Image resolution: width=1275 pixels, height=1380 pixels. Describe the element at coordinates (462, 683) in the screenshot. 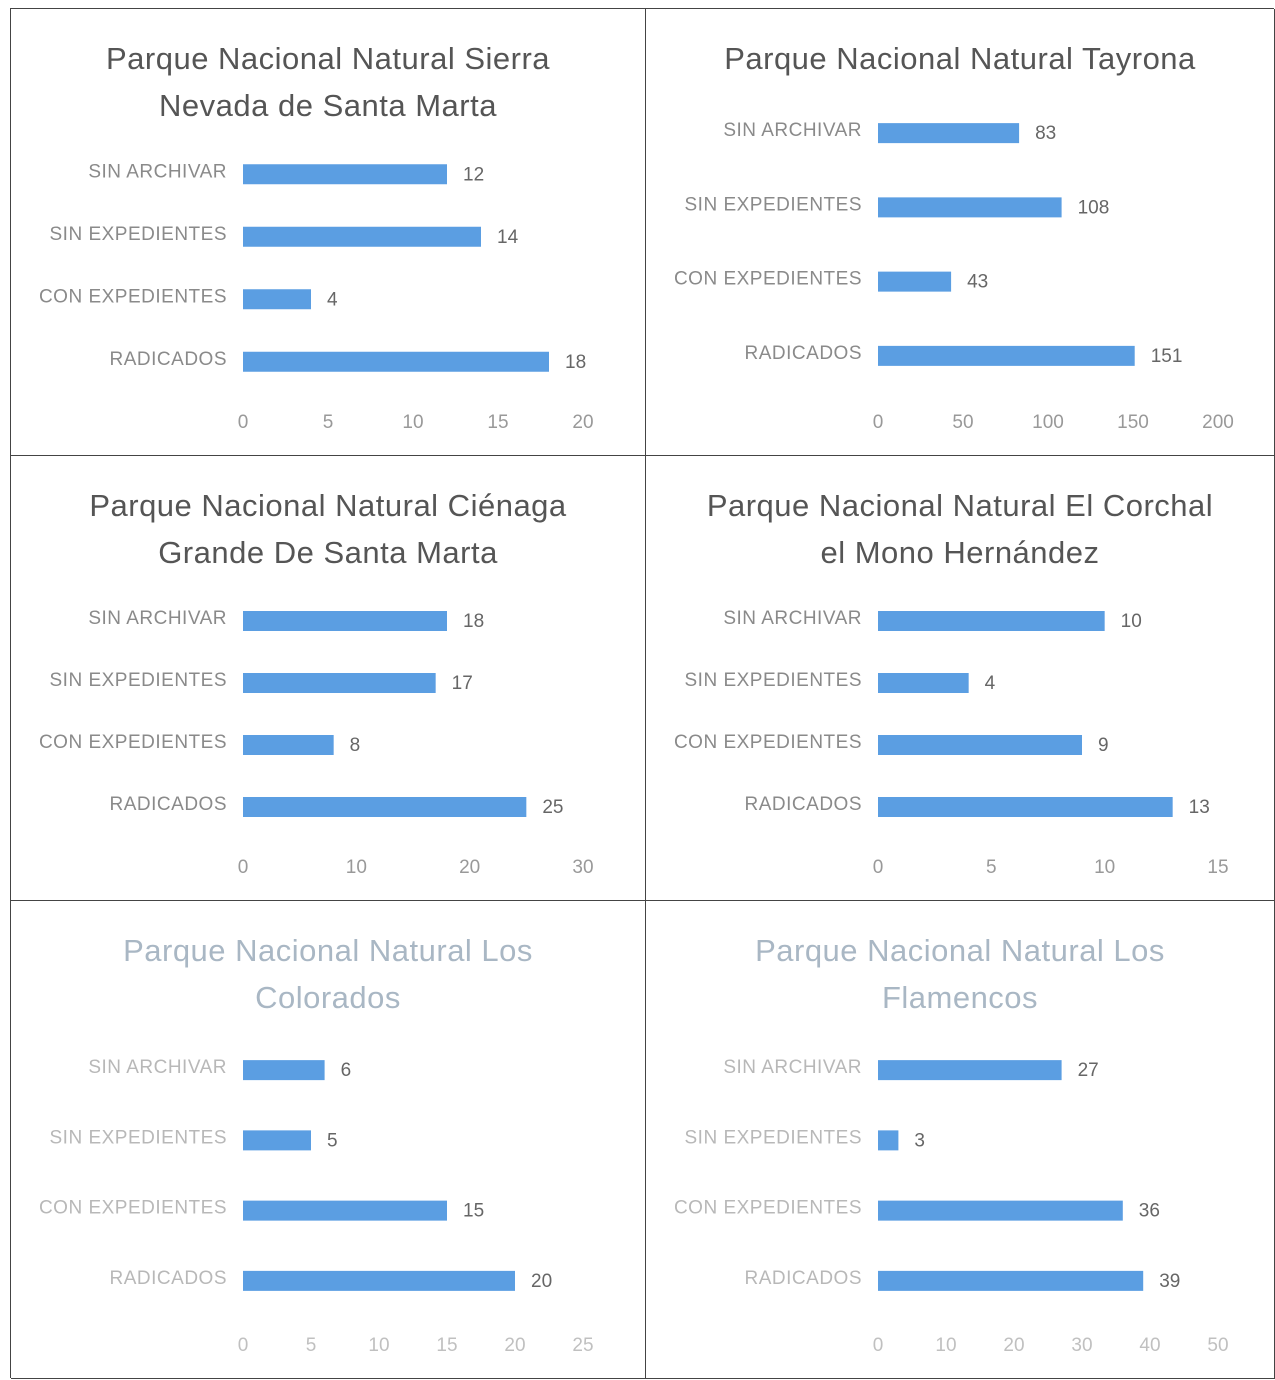

I see `value-label: 17` at that location.